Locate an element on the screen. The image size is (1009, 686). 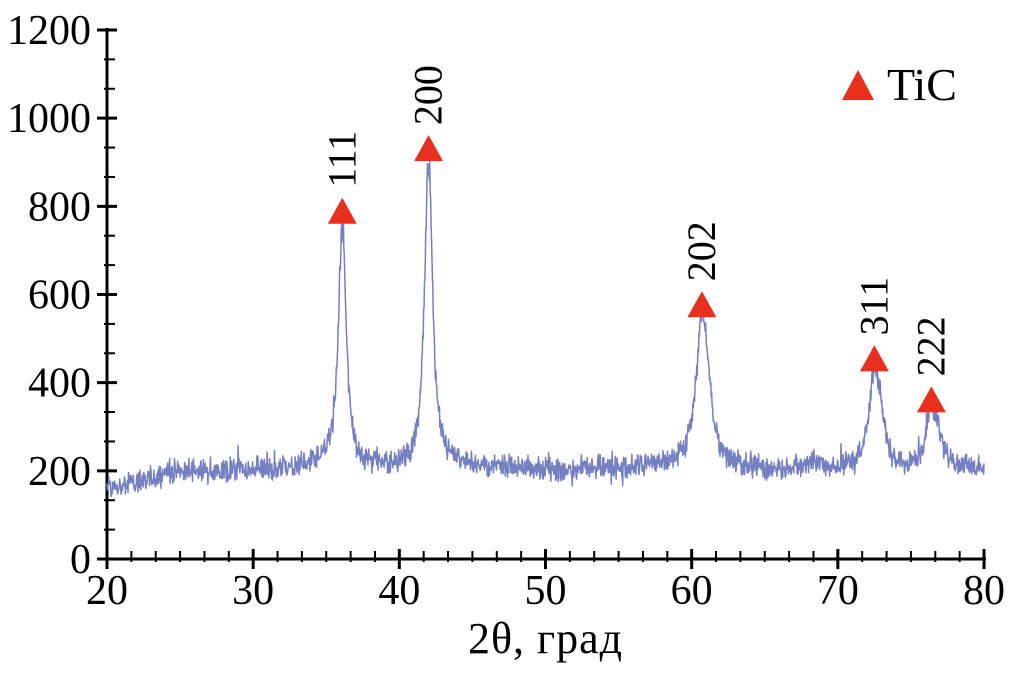
x-tick-label: 30 is located at coordinates (253, 591).